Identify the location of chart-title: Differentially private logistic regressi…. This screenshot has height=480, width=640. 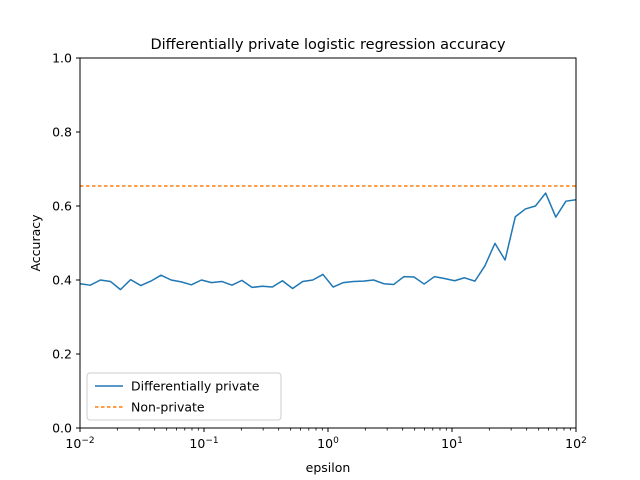
(328, 45).